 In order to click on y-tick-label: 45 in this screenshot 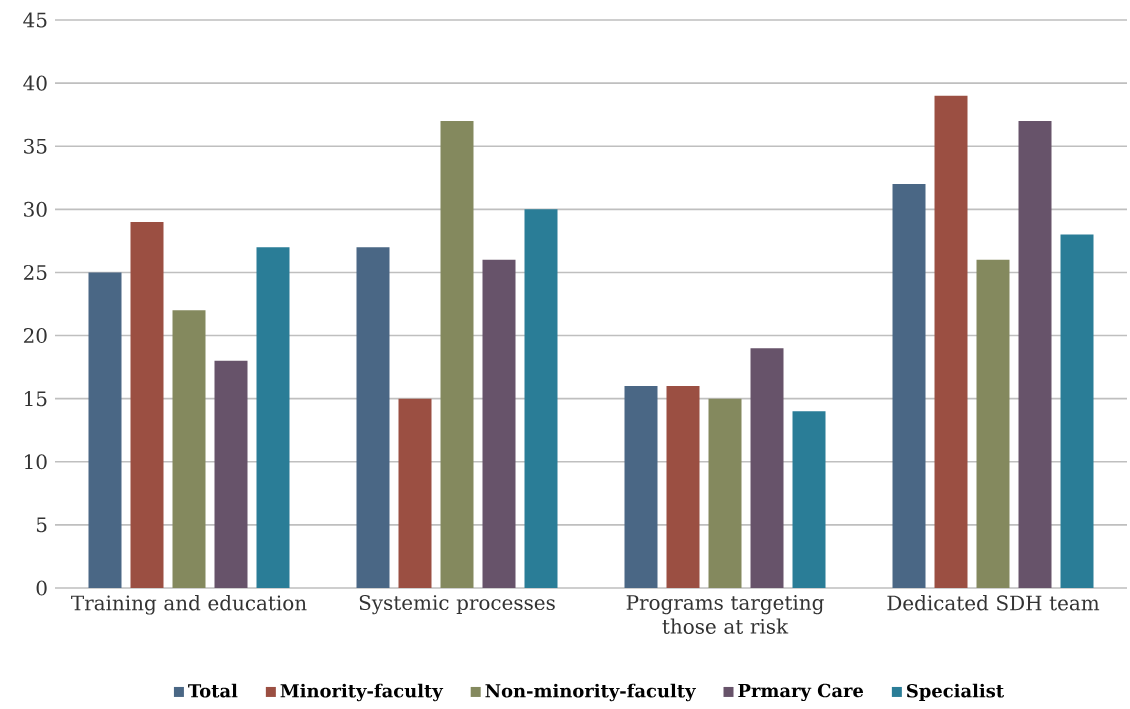, I will do `click(35, 20)`.